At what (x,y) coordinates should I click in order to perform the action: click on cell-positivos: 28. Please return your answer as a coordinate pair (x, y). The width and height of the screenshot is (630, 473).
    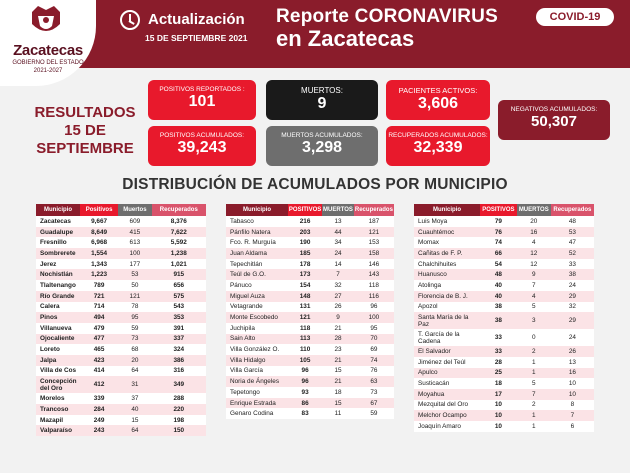
    Looking at the image, I should click on (498, 362).